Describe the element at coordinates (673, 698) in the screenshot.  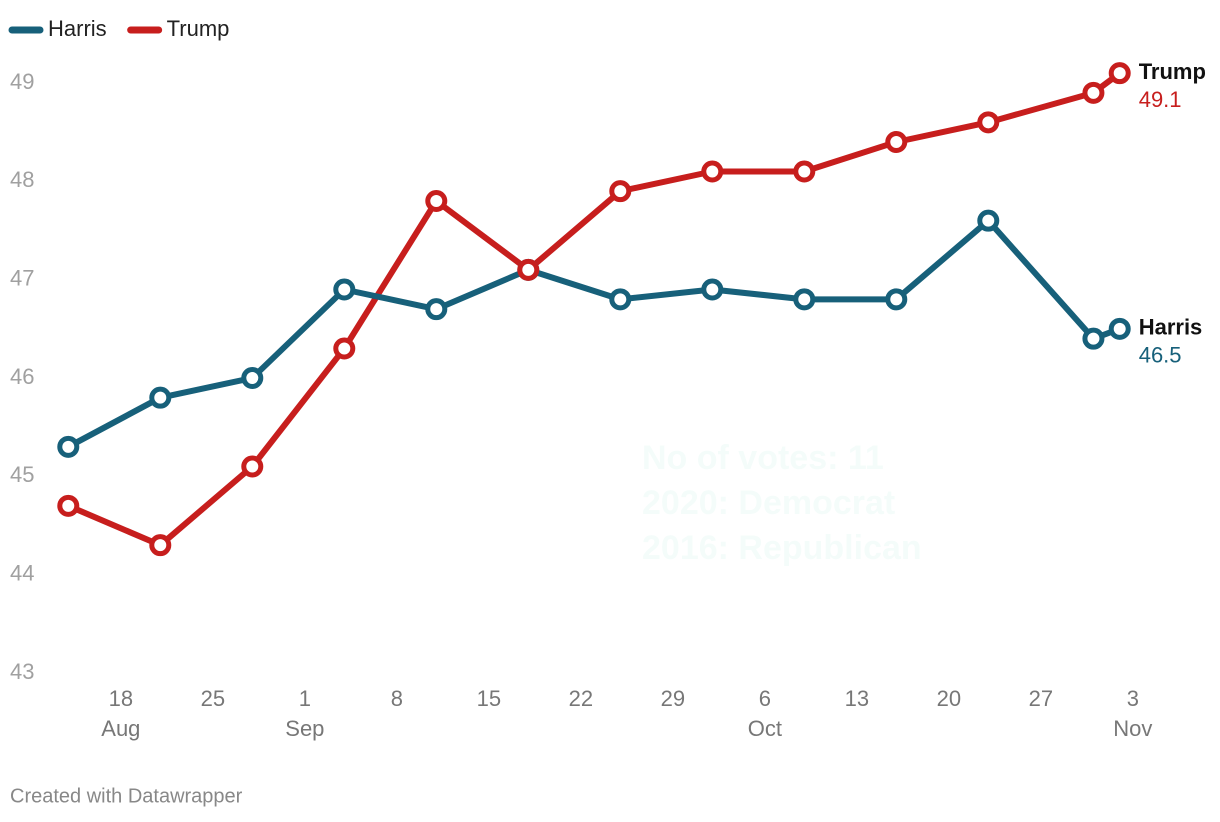
I see `x-tick-label: 29` at that location.